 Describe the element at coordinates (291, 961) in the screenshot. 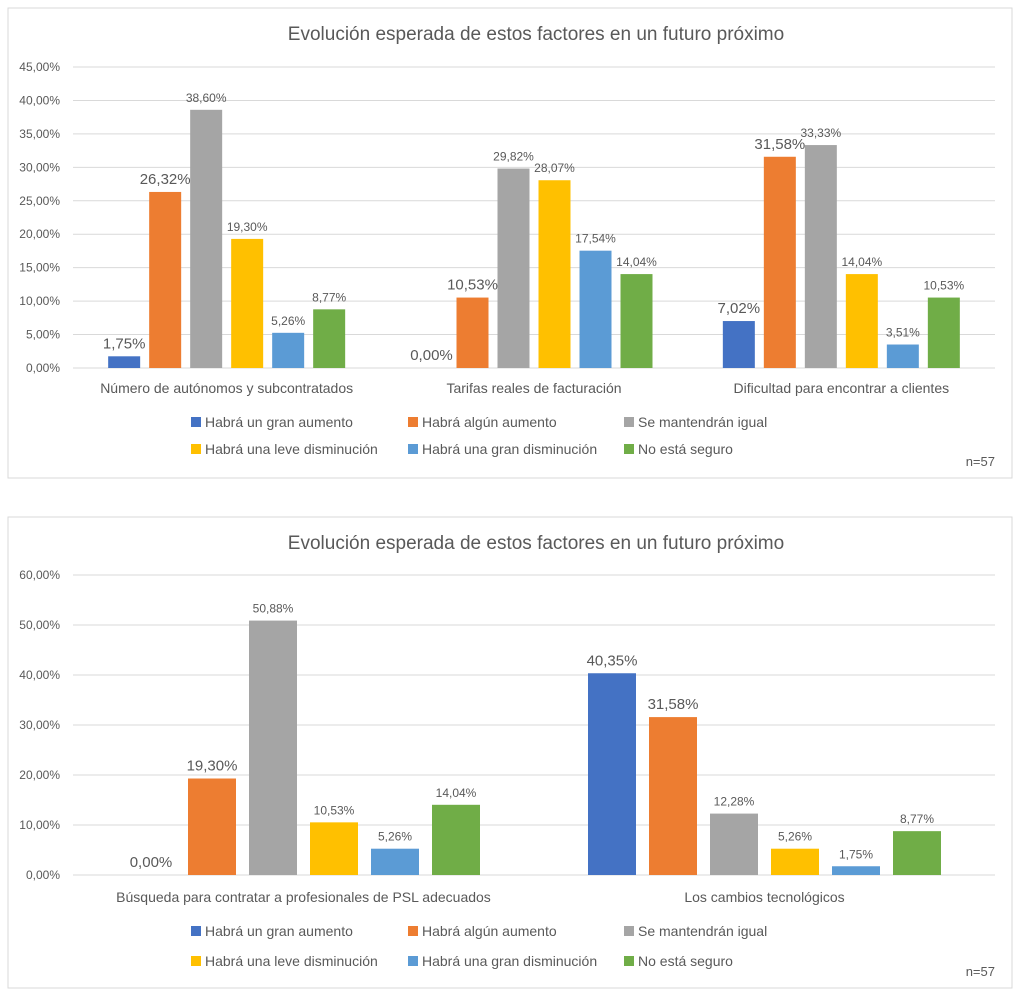

I see `legend-label: Habrá una leve disminución` at that location.